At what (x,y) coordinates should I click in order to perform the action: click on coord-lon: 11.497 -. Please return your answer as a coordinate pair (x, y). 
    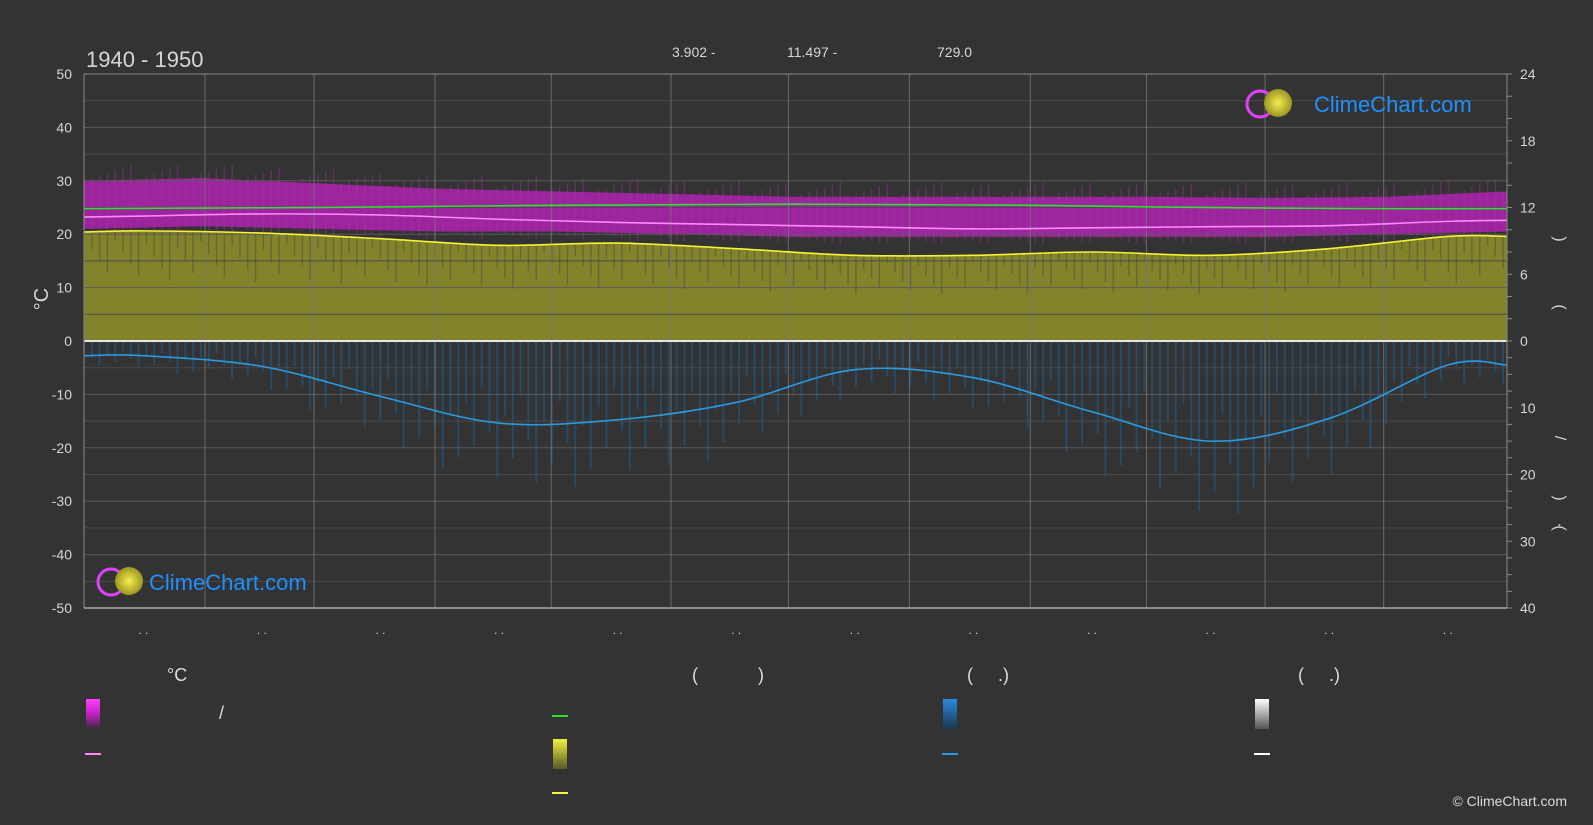
    Looking at the image, I should click on (812, 52).